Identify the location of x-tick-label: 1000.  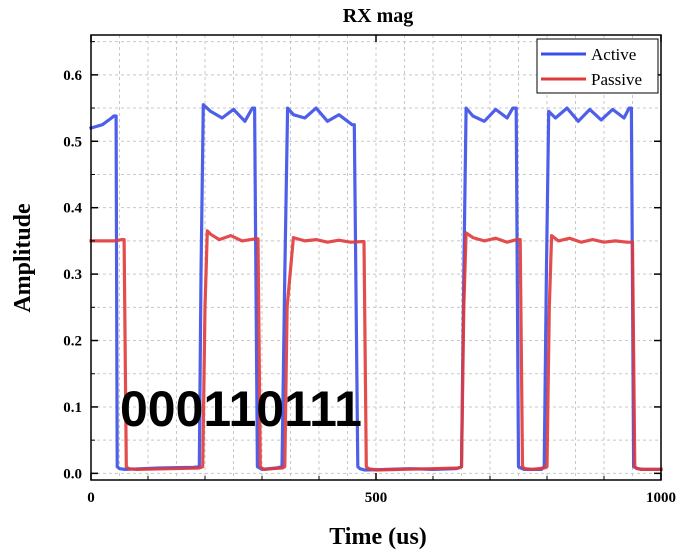
(661, 498).